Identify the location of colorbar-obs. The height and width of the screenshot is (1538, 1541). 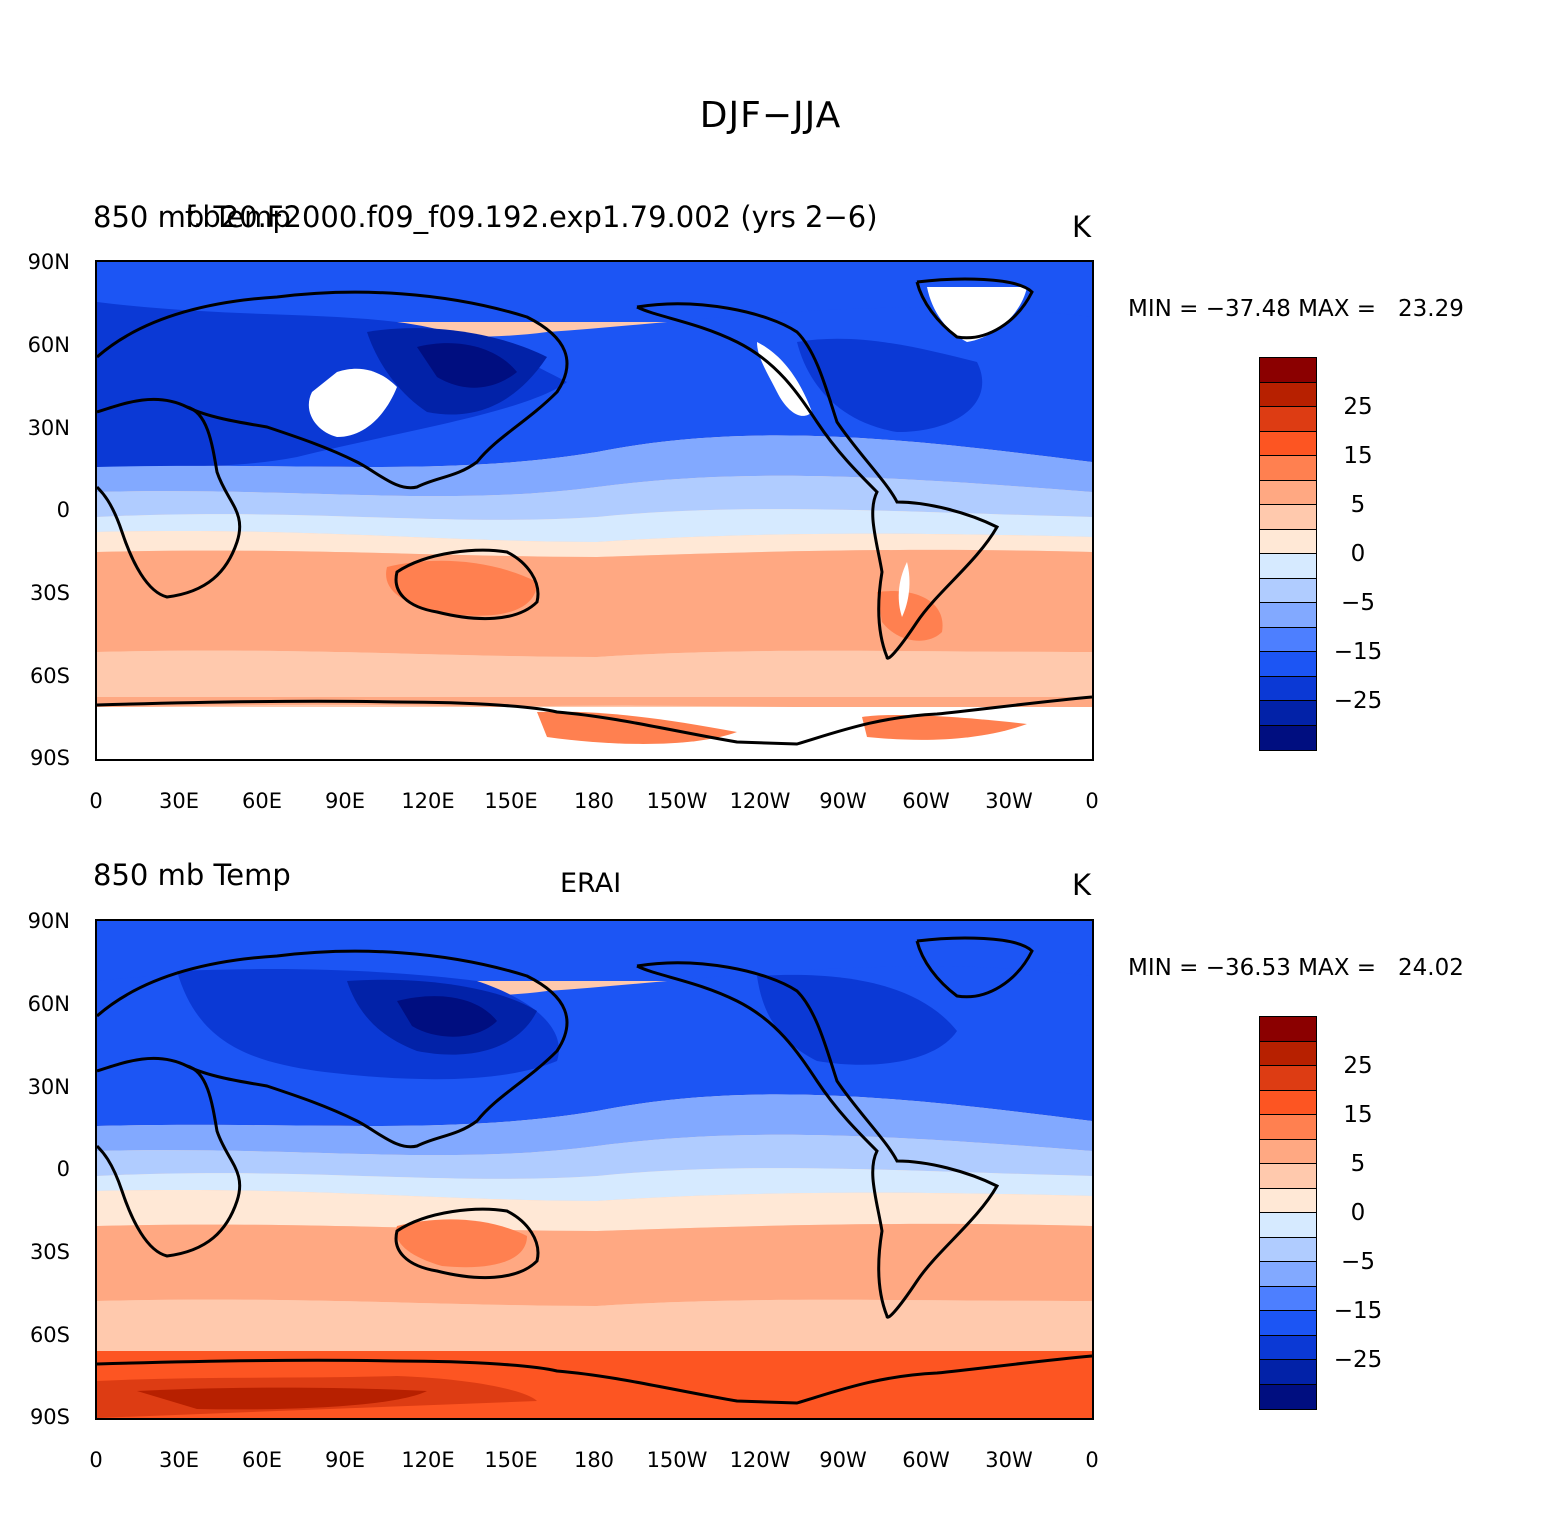
(1288, 1213).